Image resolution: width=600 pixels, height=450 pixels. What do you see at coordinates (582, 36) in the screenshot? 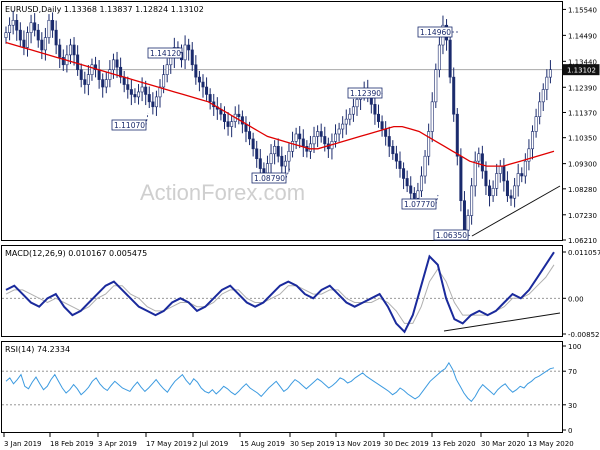
I see `price-y-tick-label: 1.14490` at bounding box center [582, 36].